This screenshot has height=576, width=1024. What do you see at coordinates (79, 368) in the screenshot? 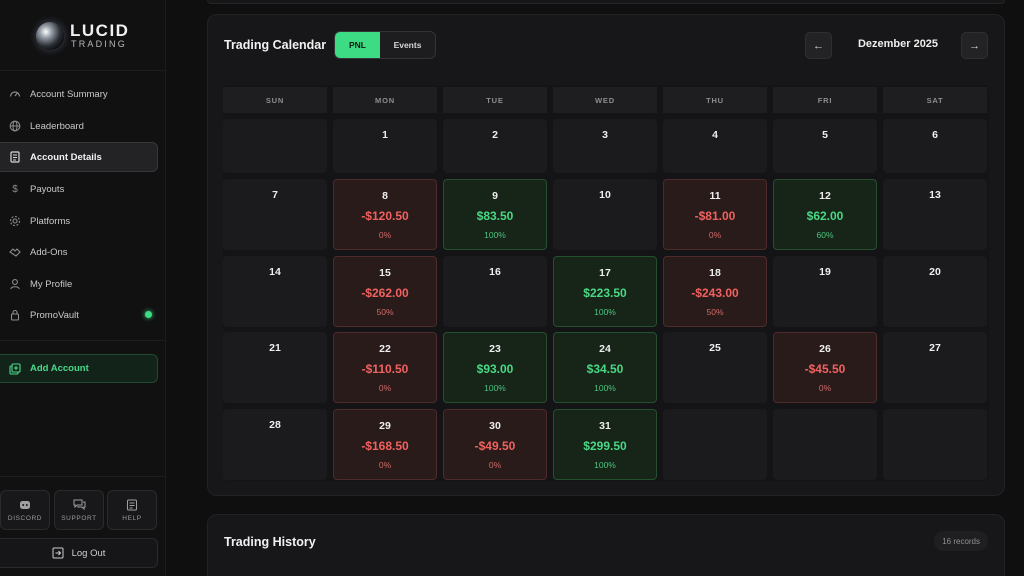
I see `add-account-button: Add Account` at bounding box center [79, 368].